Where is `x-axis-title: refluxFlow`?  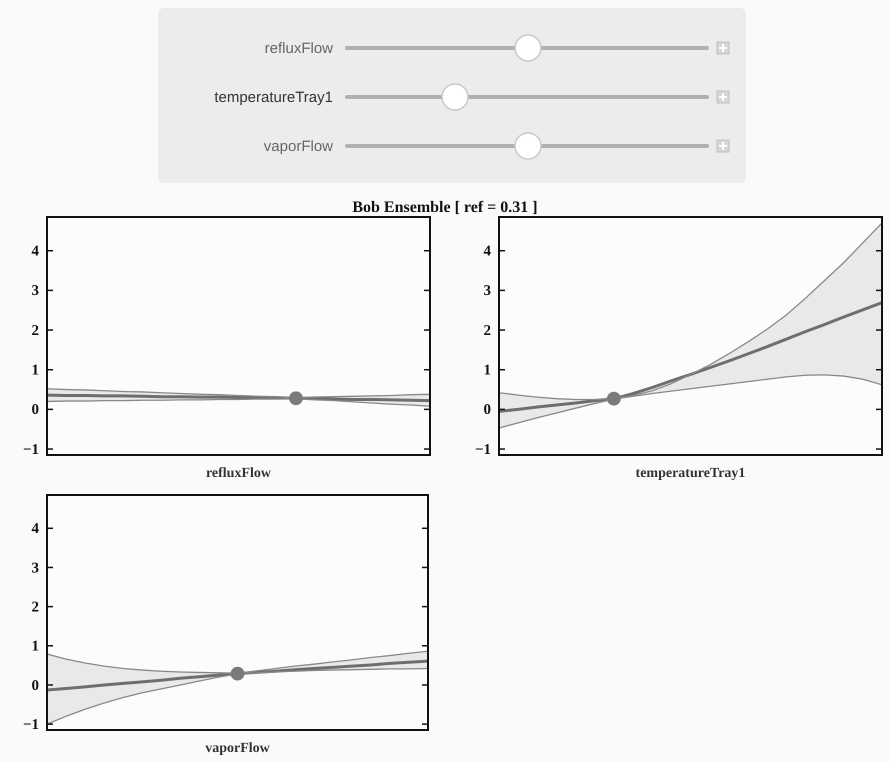
x-axis-title: refluxFlow is located at coordinates (239, 473).